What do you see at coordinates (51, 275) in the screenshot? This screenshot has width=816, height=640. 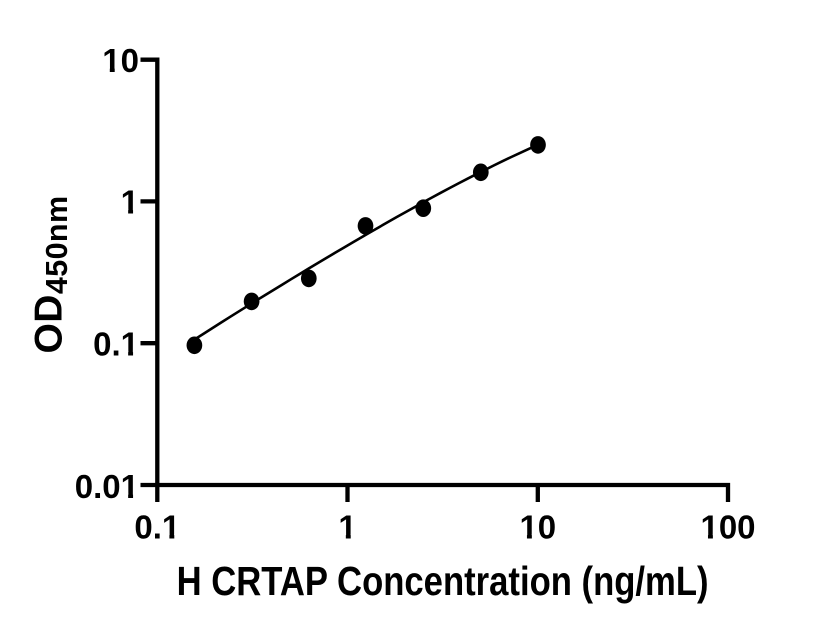 I see `svg-text: OD450nm` at bounding box center [51, 275].